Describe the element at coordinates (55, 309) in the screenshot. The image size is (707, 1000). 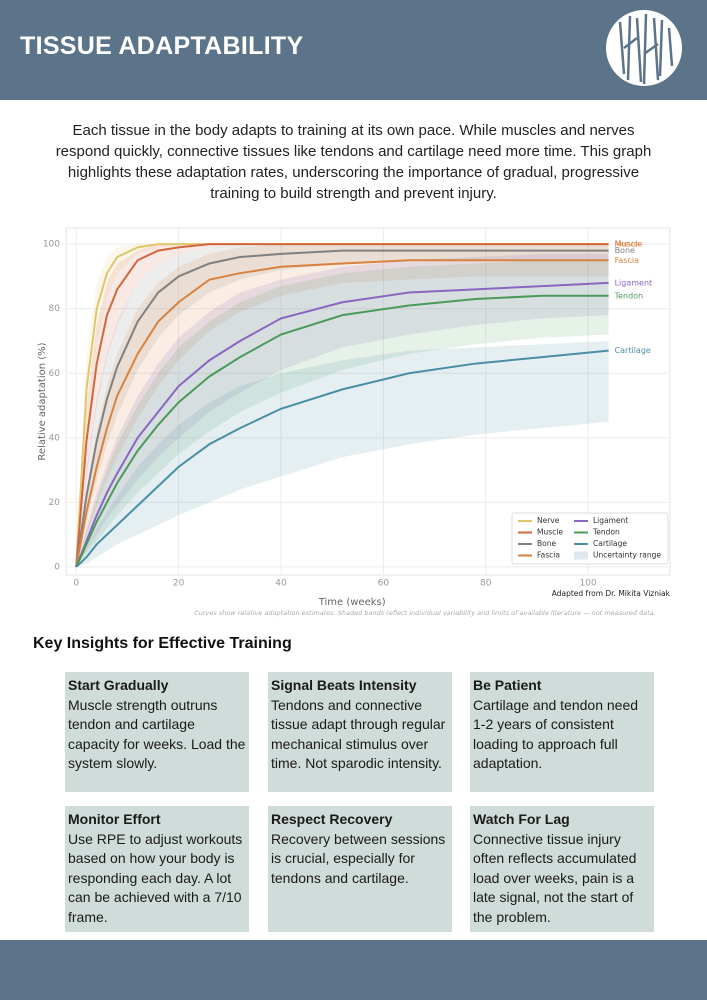
I see `y-tick-label: 80` at that location.